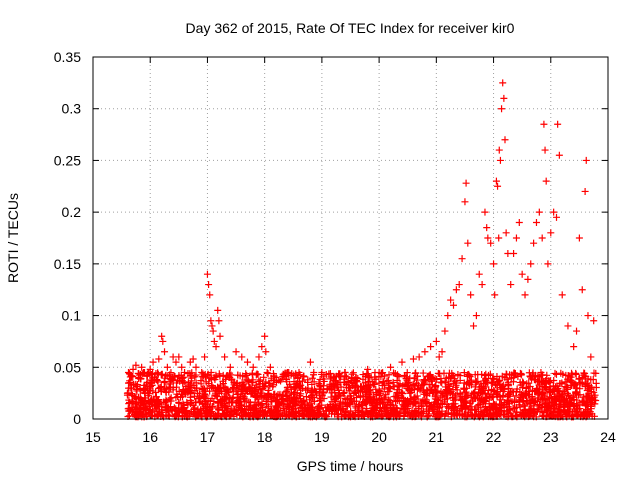 The width and height of the screenshot is (640, 485). What do you see at coordinates (67, 57) in the screenshot?
I see `y-tick-label: 0.35` at bounding box center [67, 57].